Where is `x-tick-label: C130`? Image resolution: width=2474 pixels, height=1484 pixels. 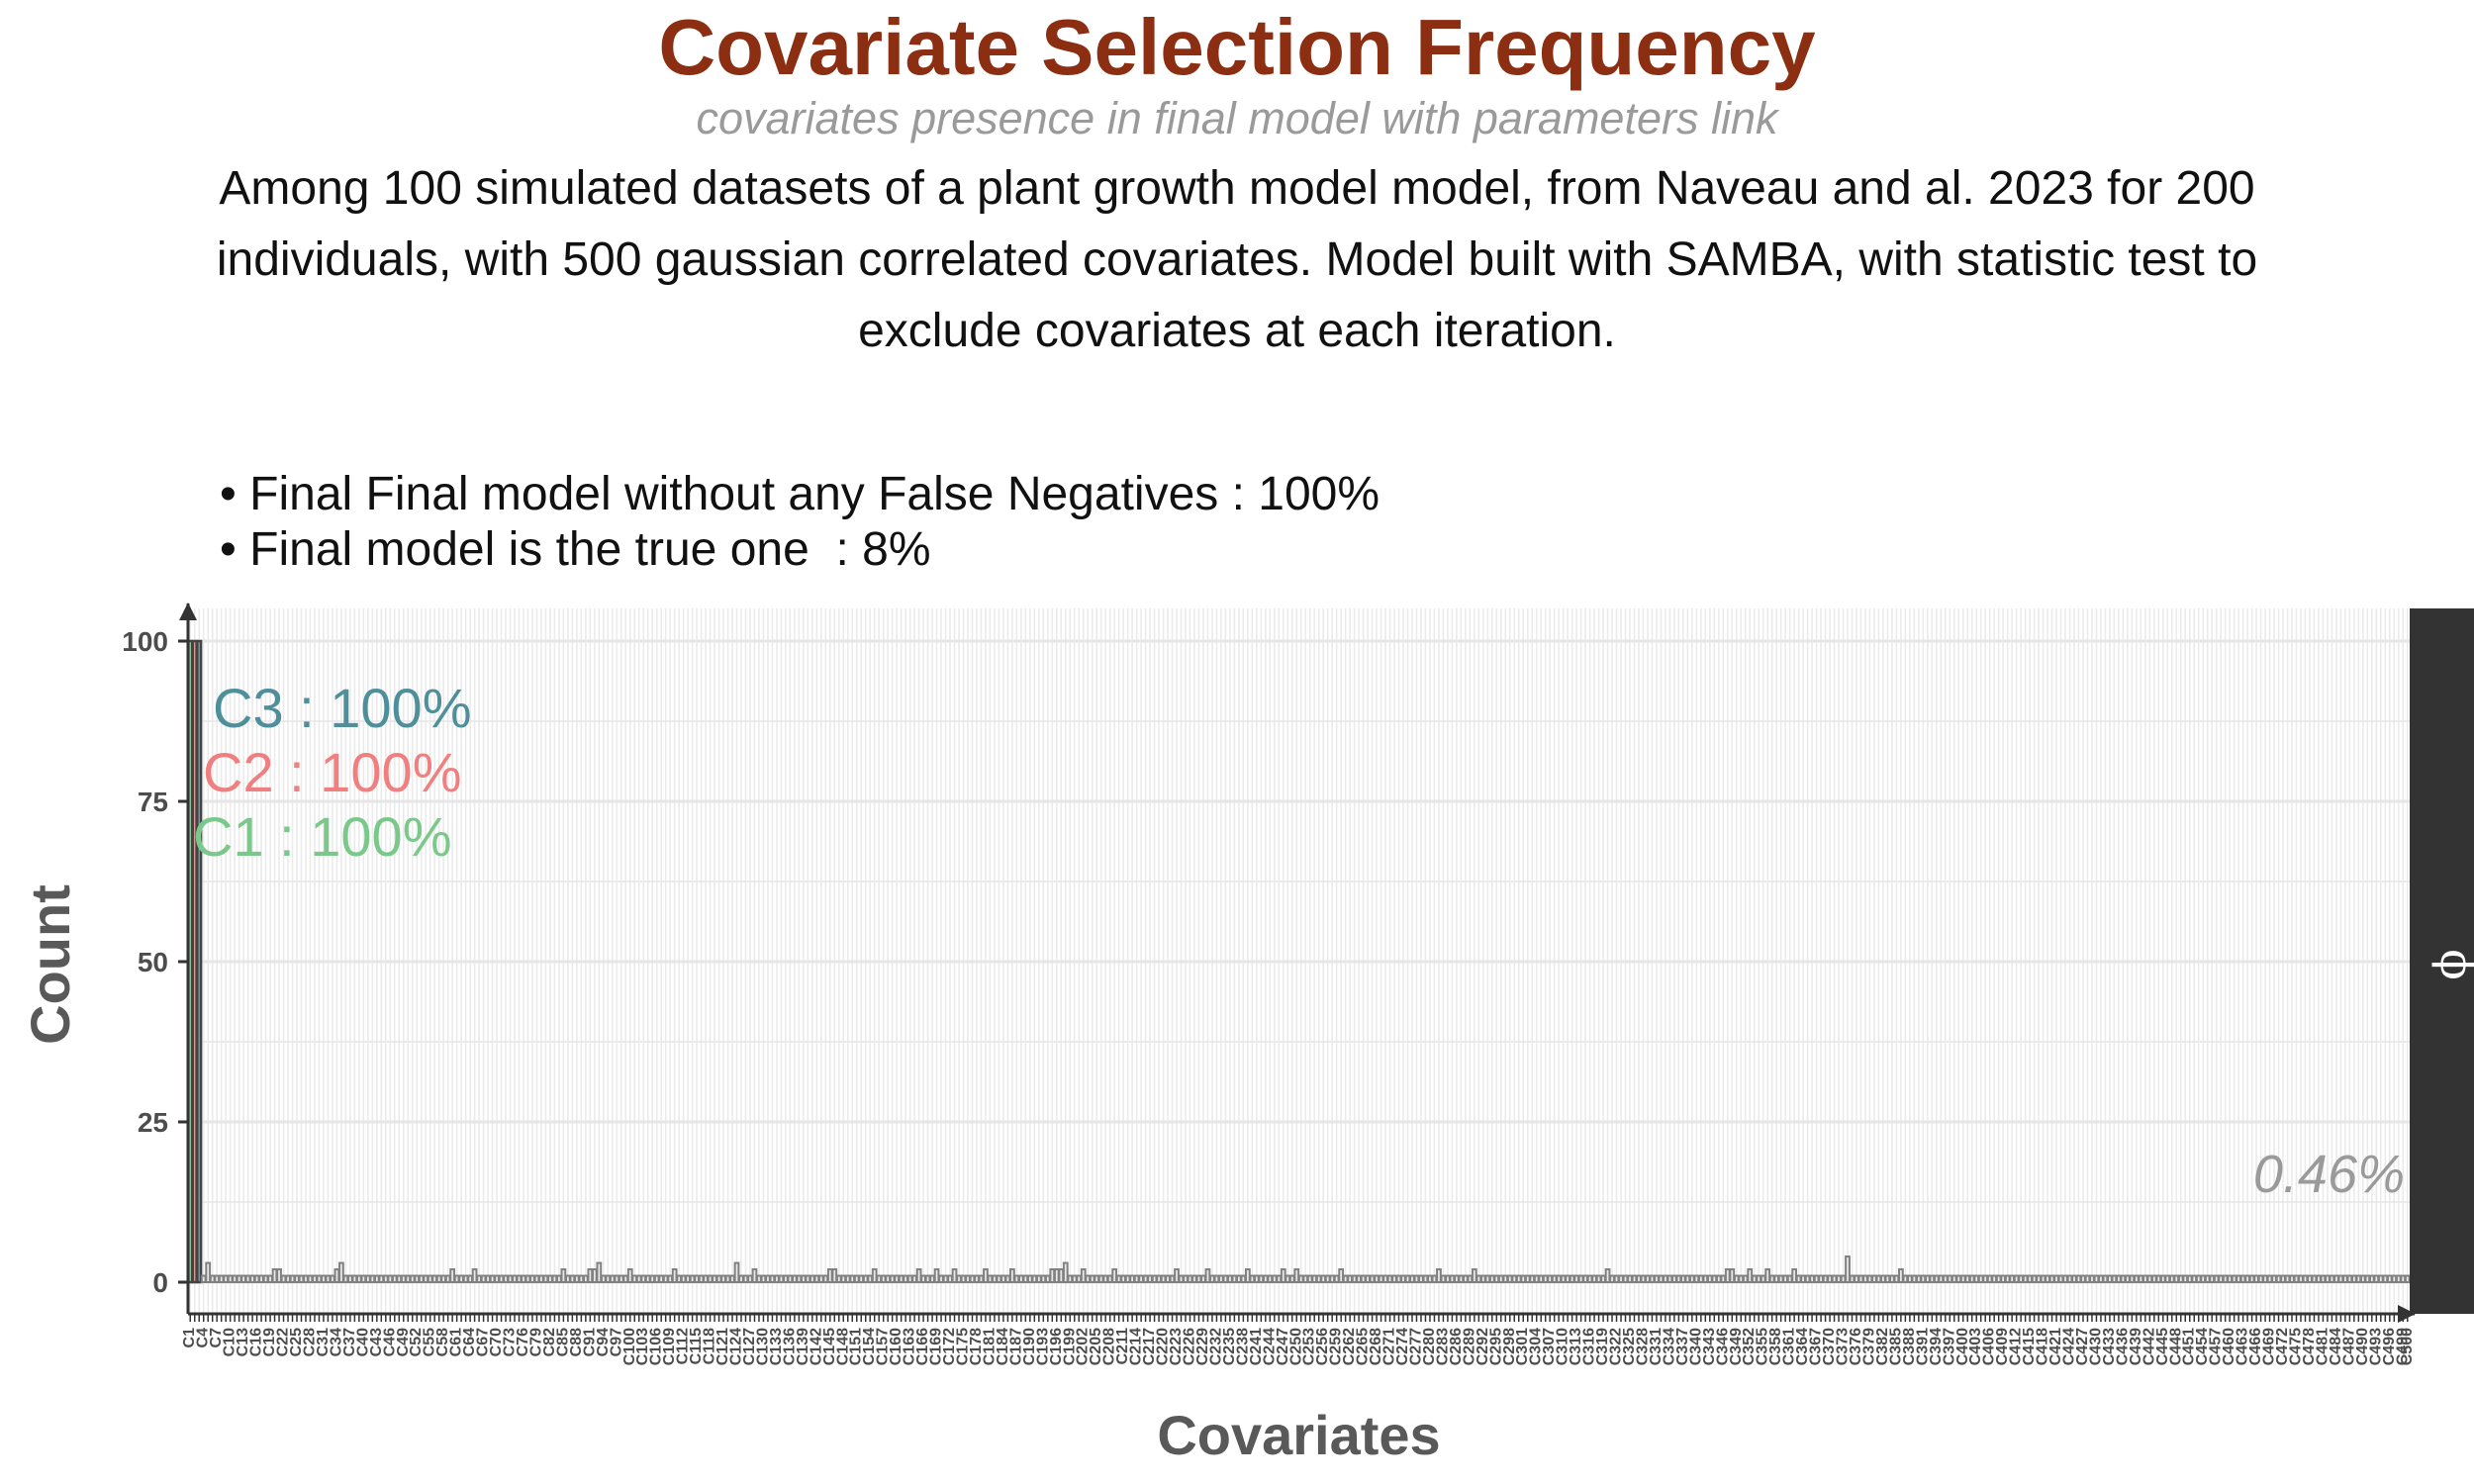 x-tick-label: C130 is located at coordinates (763, 1346).